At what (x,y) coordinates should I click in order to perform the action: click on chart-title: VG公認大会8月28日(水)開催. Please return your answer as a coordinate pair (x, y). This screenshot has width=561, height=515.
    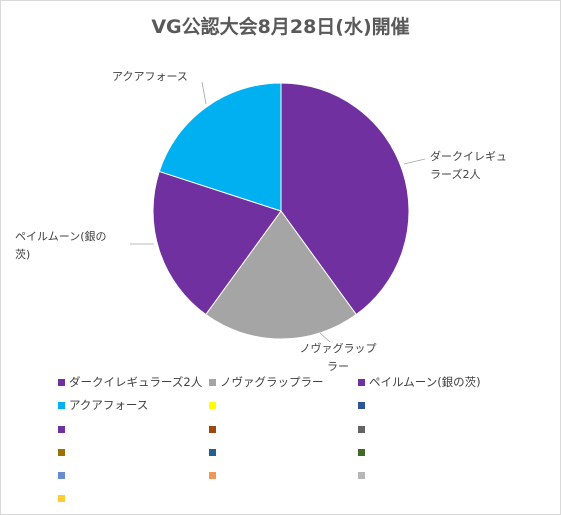
    Looking at the image, I should click on (280, 27).